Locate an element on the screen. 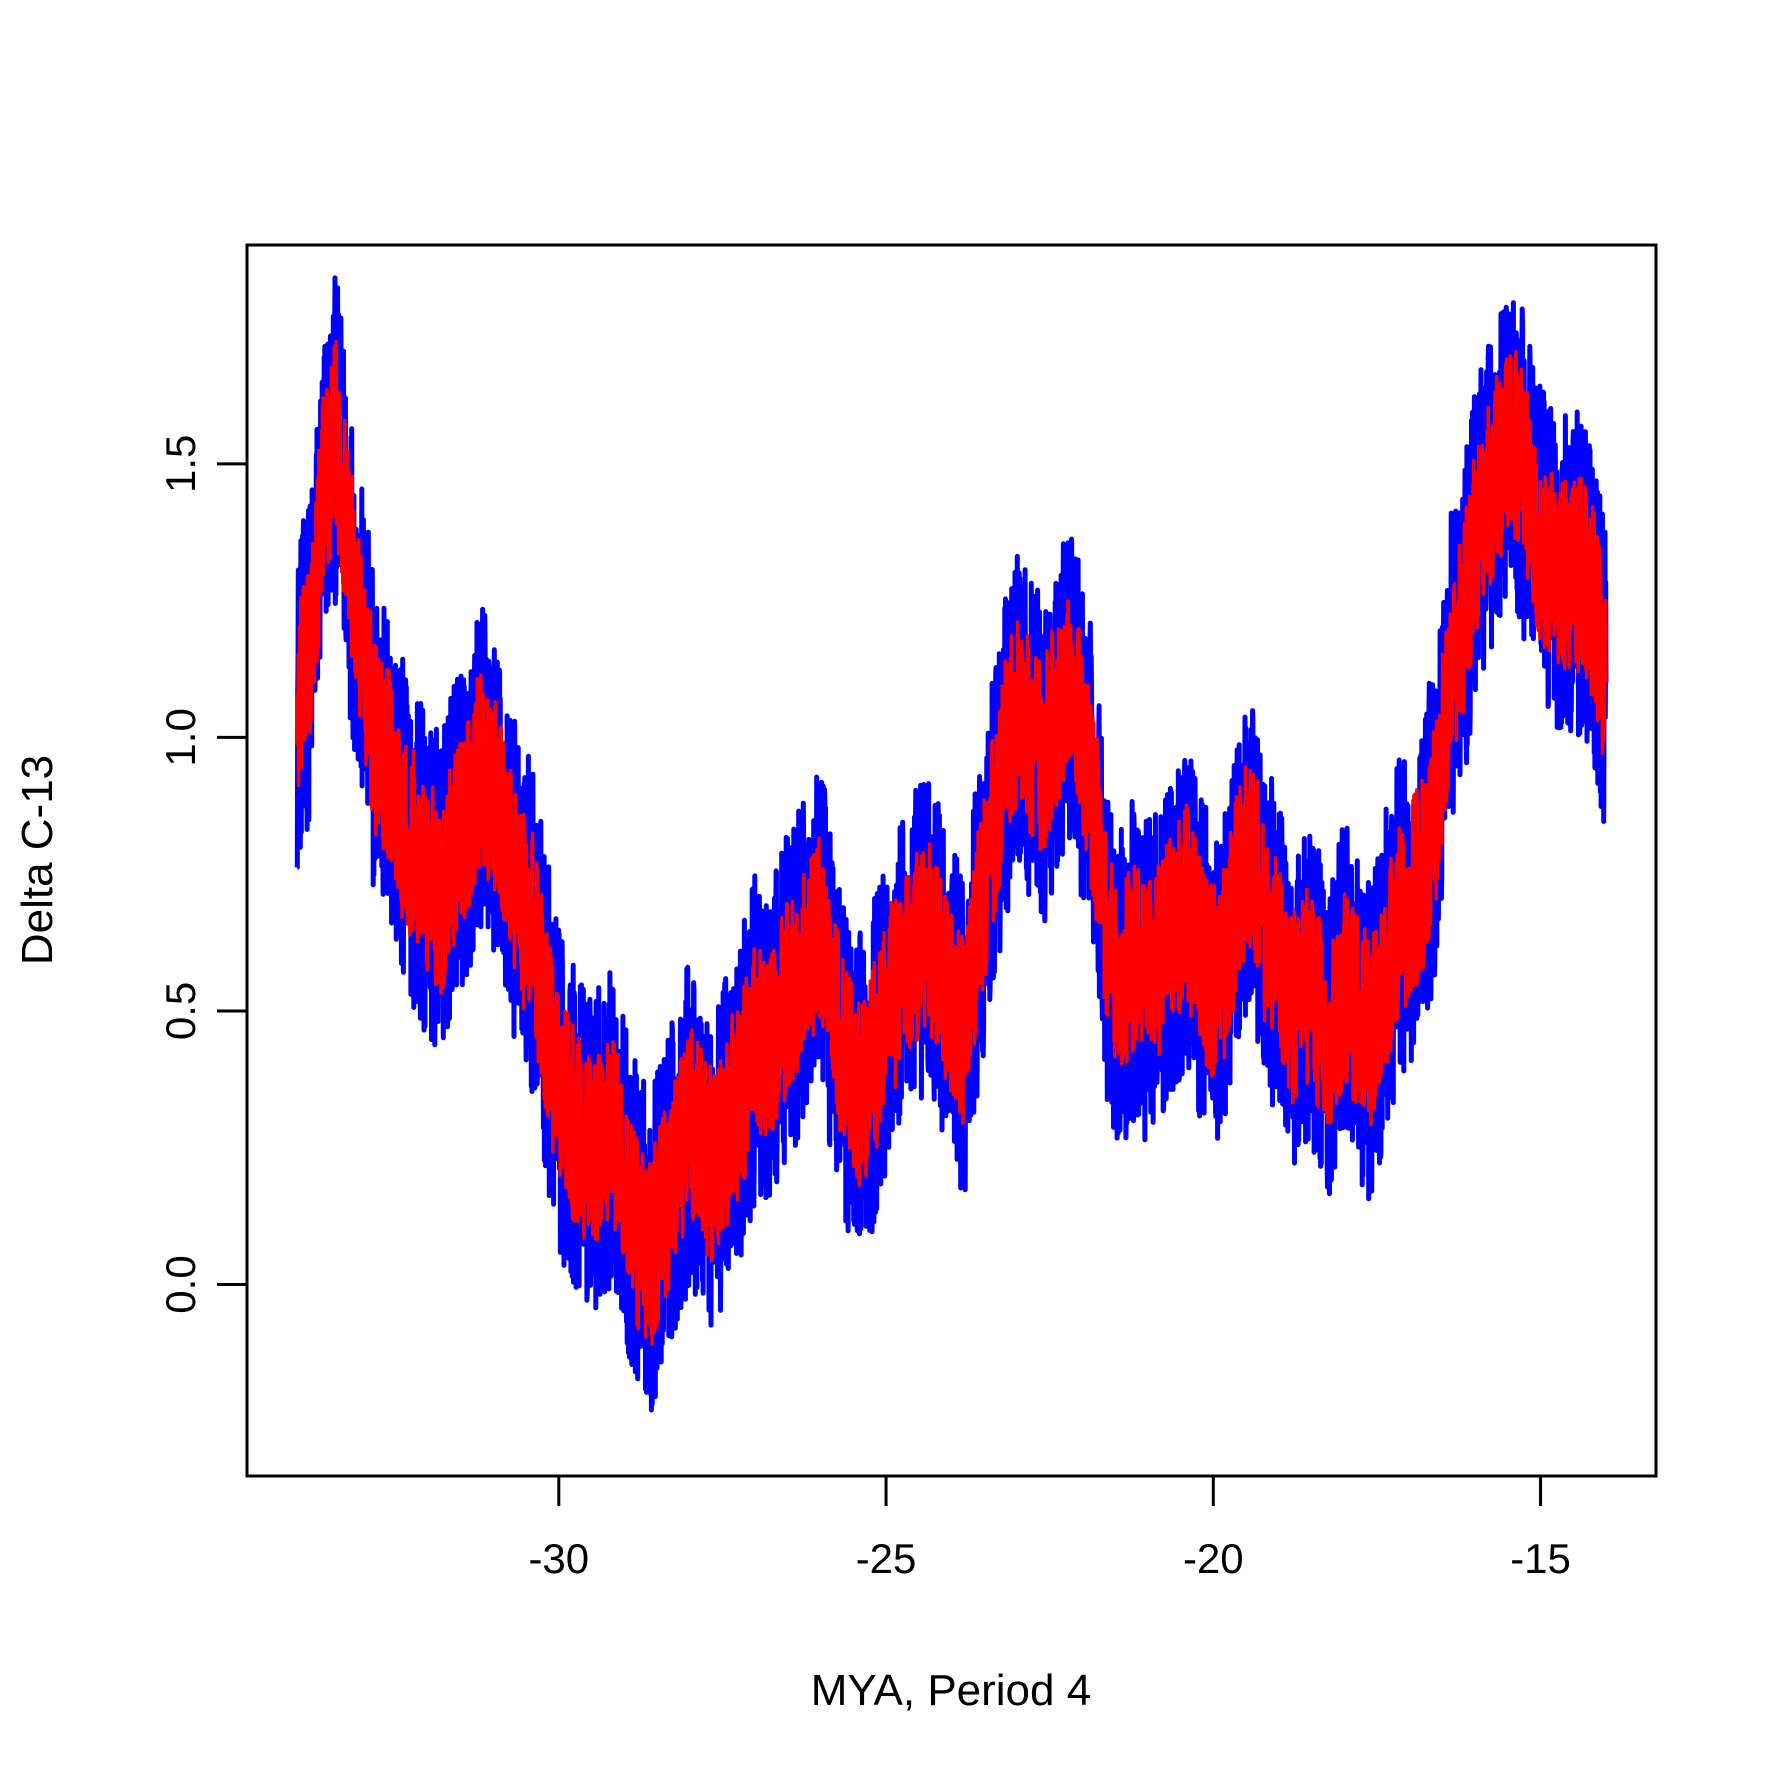  y-tick-label: 0.0 is located at coordinates (180, 1284).